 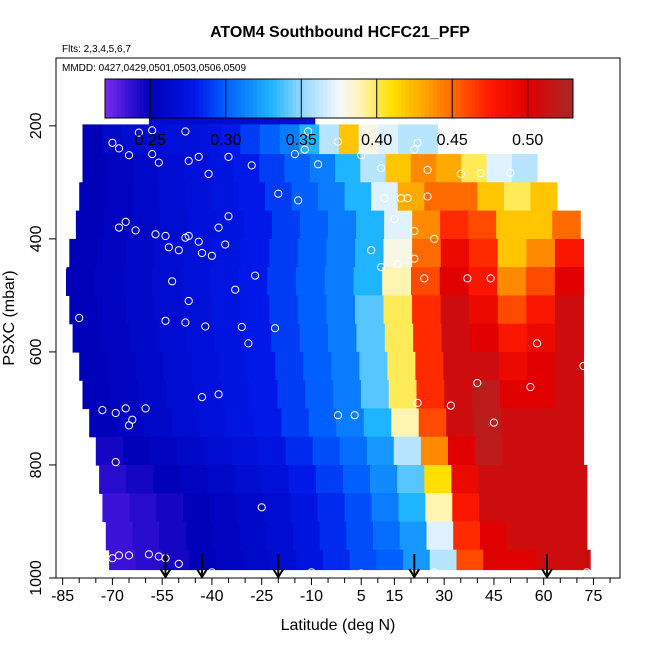 What do you see at coordinates (340, 32) in the screenshot?
I see `chart-title: ATOM4 Southbound HCFC21_PFP` at bounding box center [340, 32].